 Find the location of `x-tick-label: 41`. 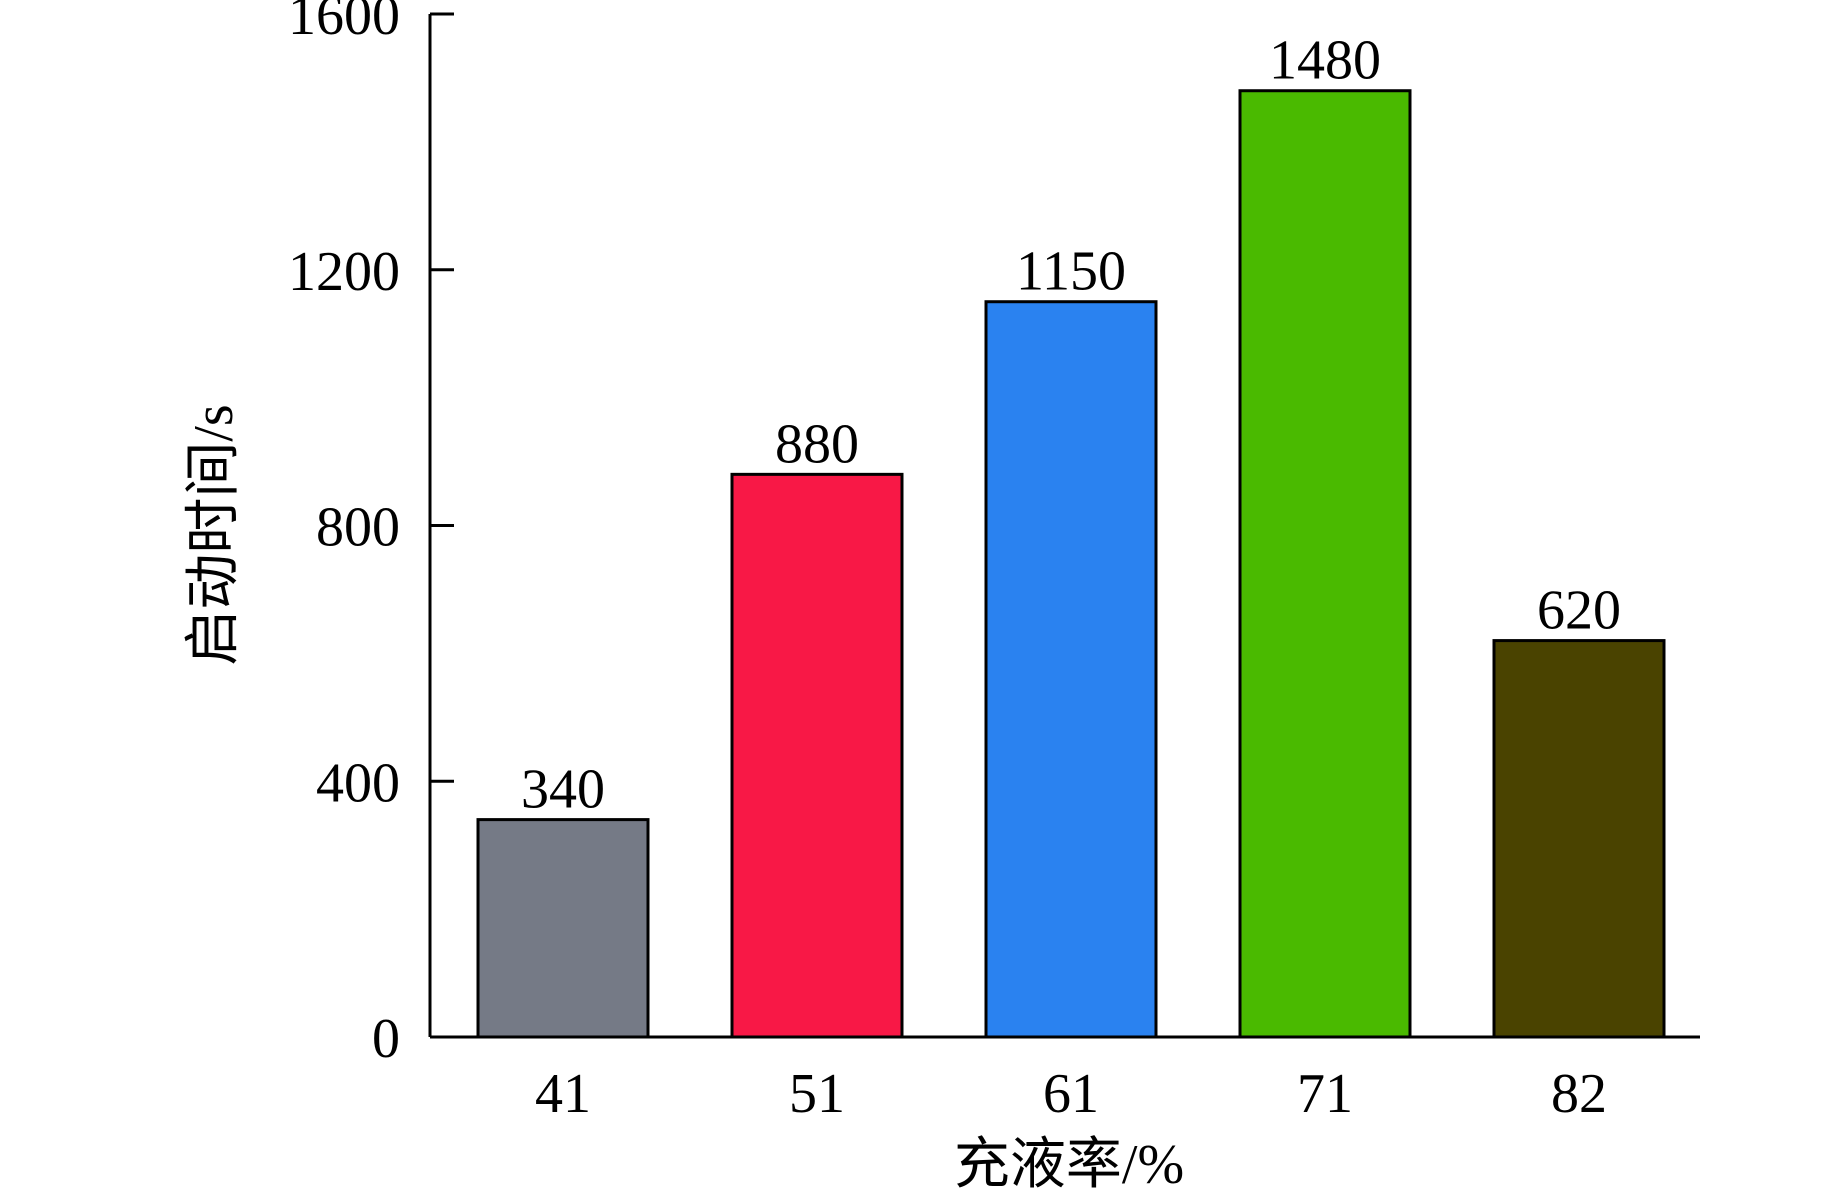

x-tick-label: 41 is located at coordinates (563, 1094).